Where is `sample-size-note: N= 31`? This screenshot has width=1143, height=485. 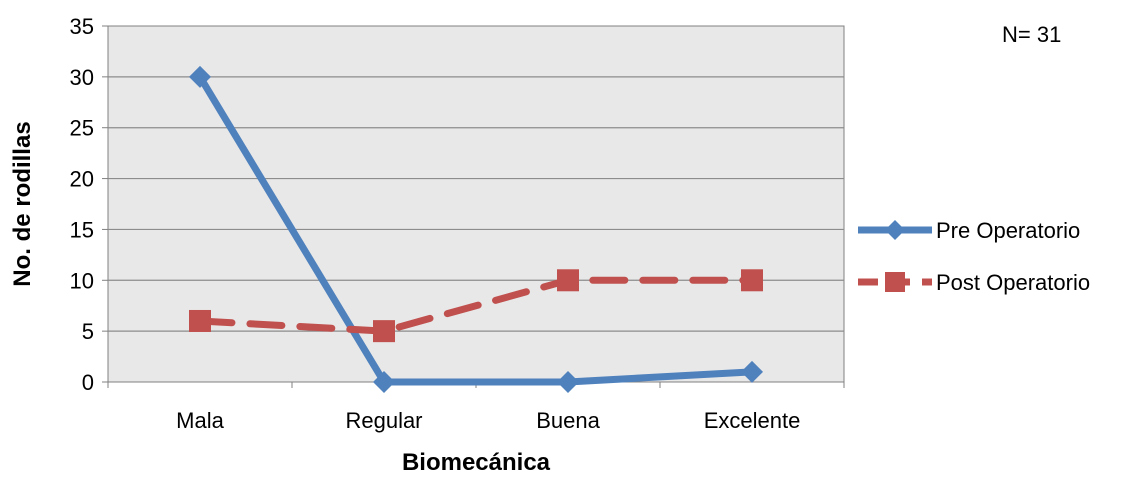
sample-size-note: N= 31 is located at coordinates (1031, 34).